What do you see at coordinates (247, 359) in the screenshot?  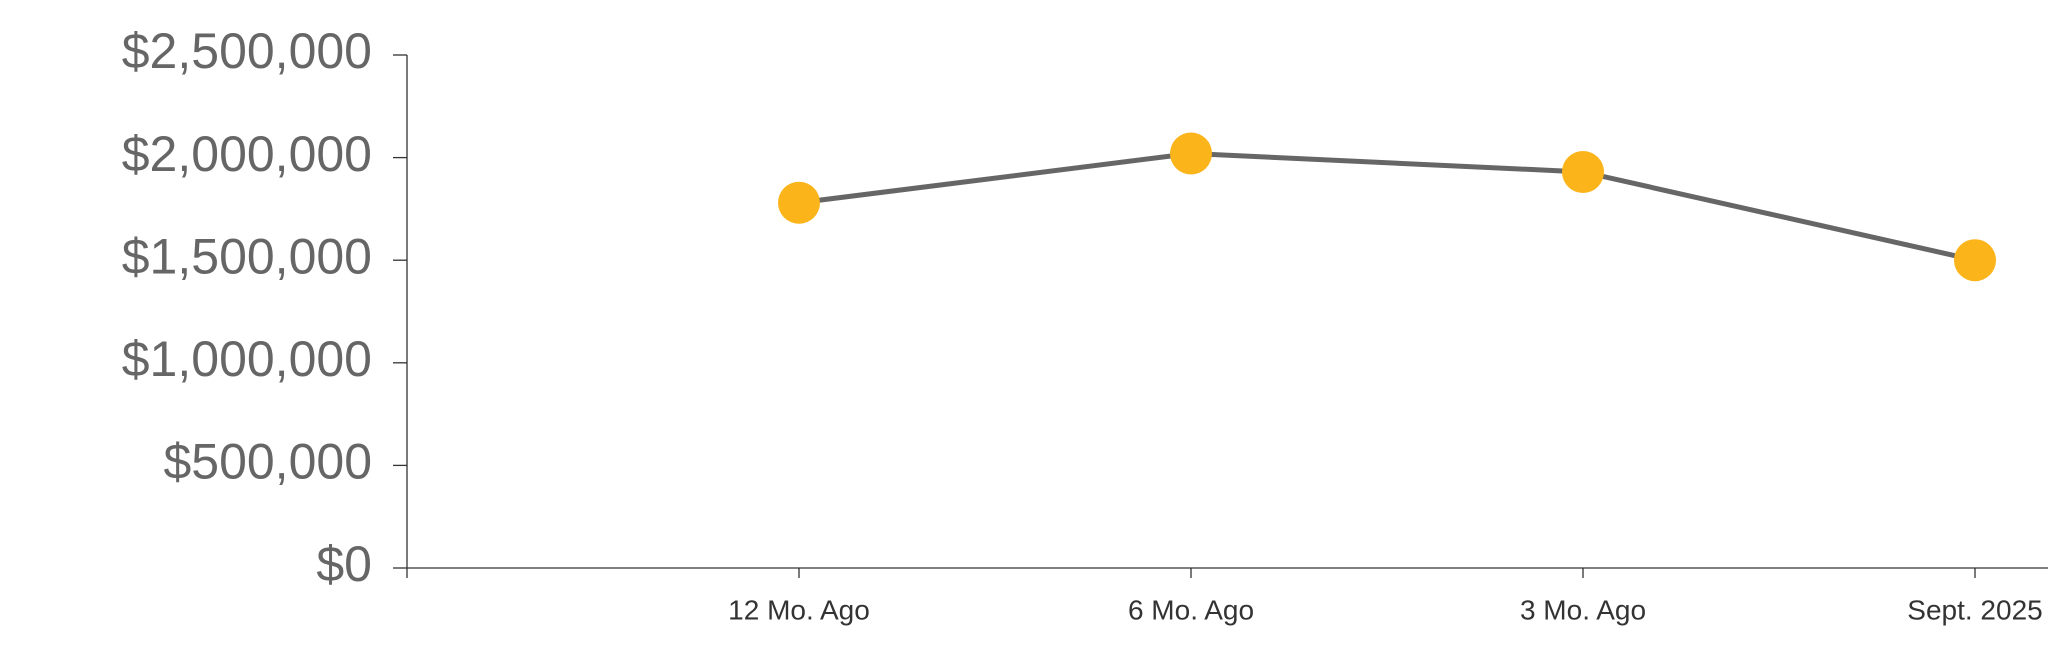 I see `y-tick-label: $1,000,000` at bounding box center [247, 359].